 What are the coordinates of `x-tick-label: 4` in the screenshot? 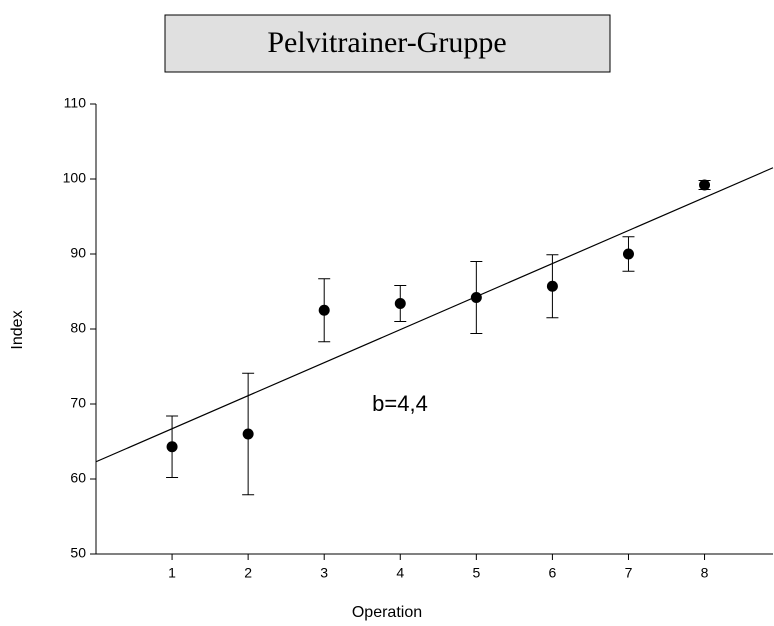 It's located at (400, 573).